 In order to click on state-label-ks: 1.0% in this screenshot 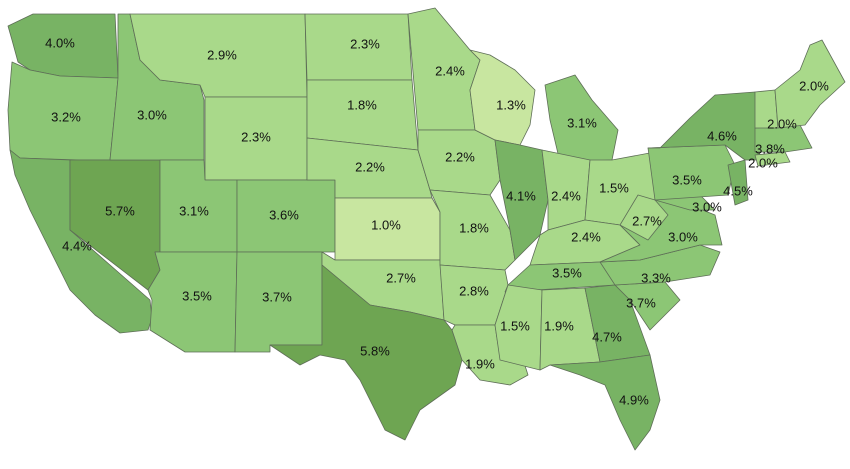, I will do `click(386, 224)`.